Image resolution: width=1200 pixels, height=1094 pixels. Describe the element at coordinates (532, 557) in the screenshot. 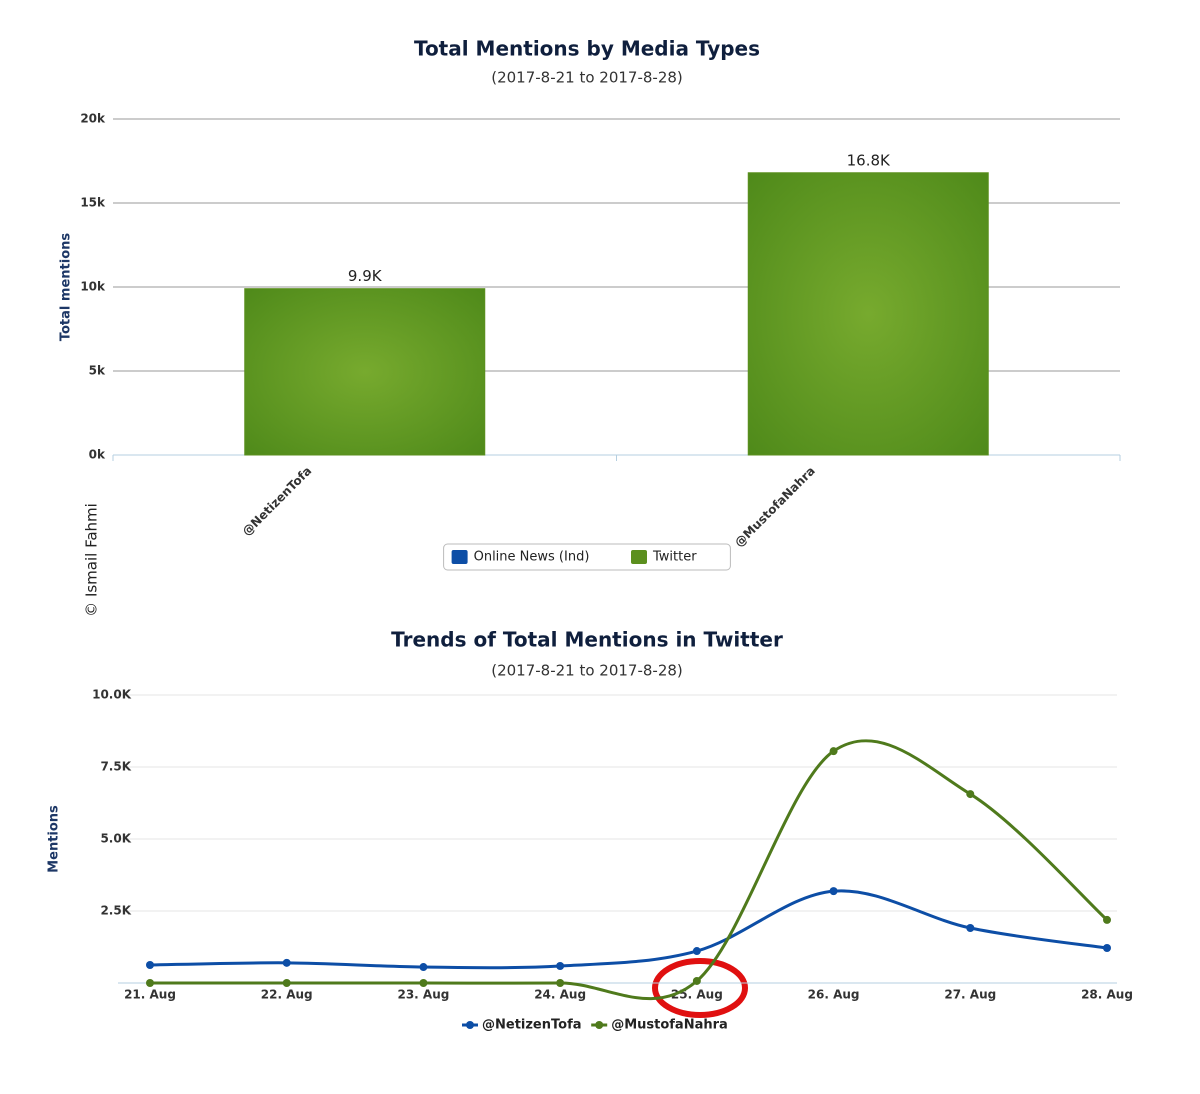

I see `legend-label: Online News (Ind)` at that location.